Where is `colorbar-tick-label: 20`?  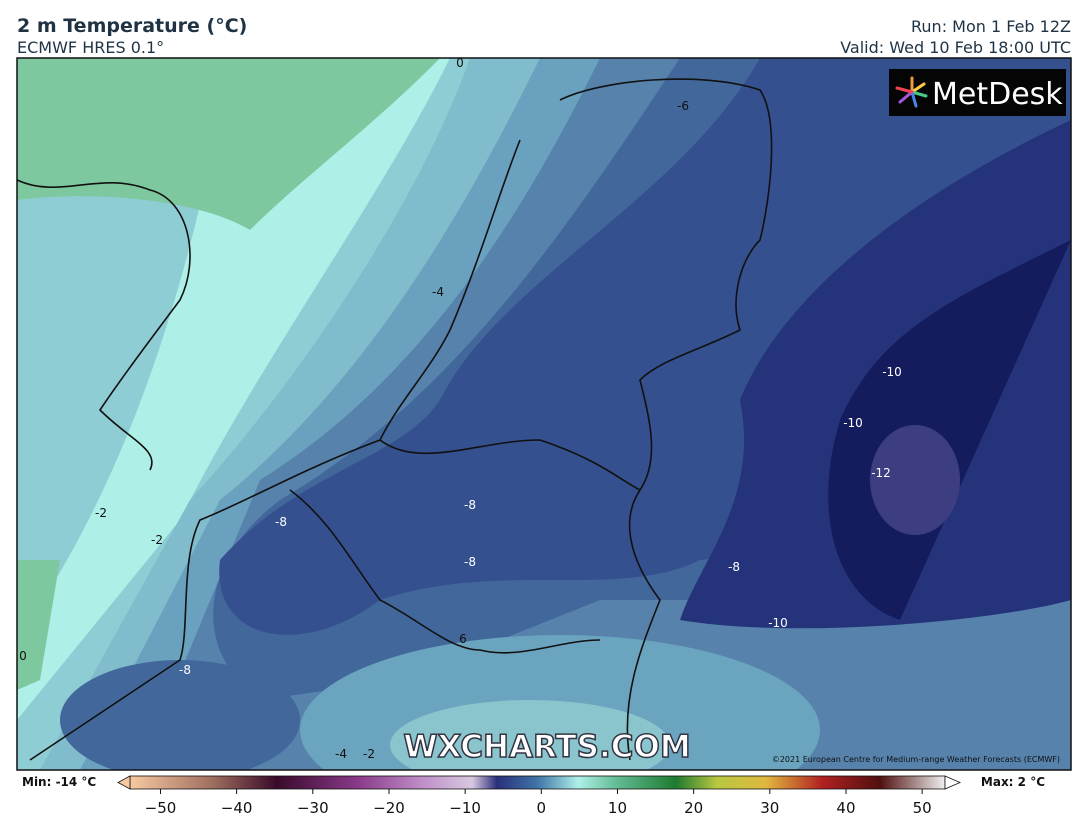
colorbar-tick-label: 20 is located at coordinates (693, 808).